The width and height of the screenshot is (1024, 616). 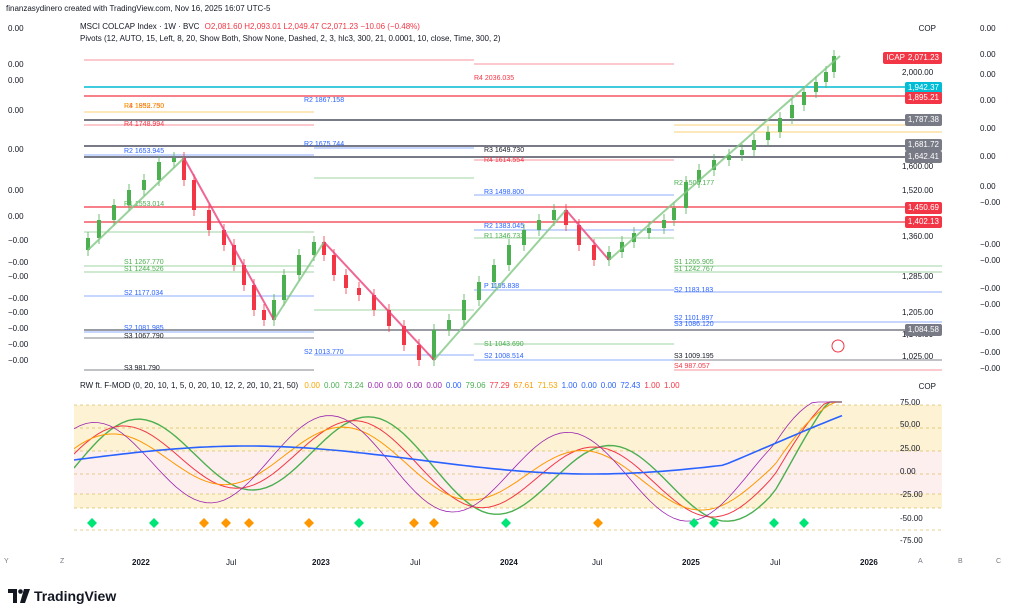 I want to click on price-label-icap: ICAP, so click(x=895, y=58).